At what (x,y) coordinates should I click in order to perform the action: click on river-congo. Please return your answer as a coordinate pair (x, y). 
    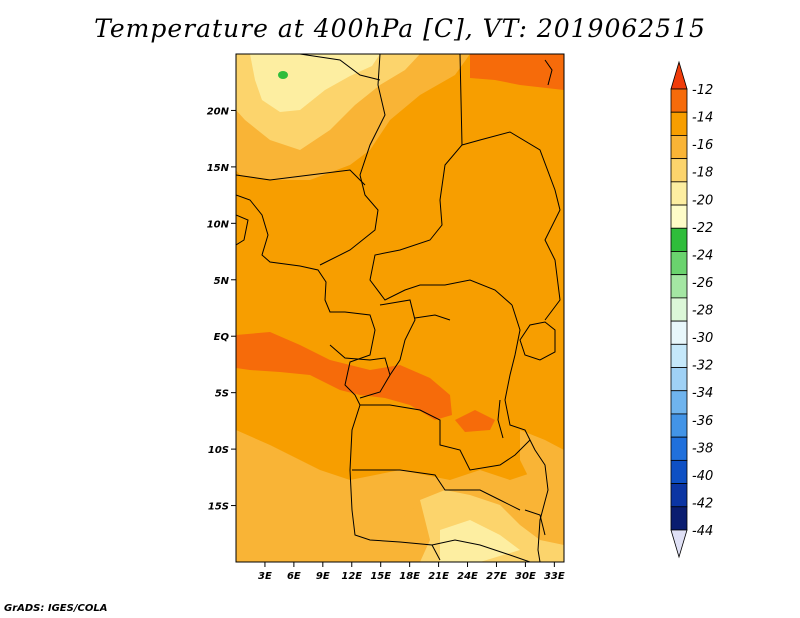
    Looking at the image, I should click on (432, 317).